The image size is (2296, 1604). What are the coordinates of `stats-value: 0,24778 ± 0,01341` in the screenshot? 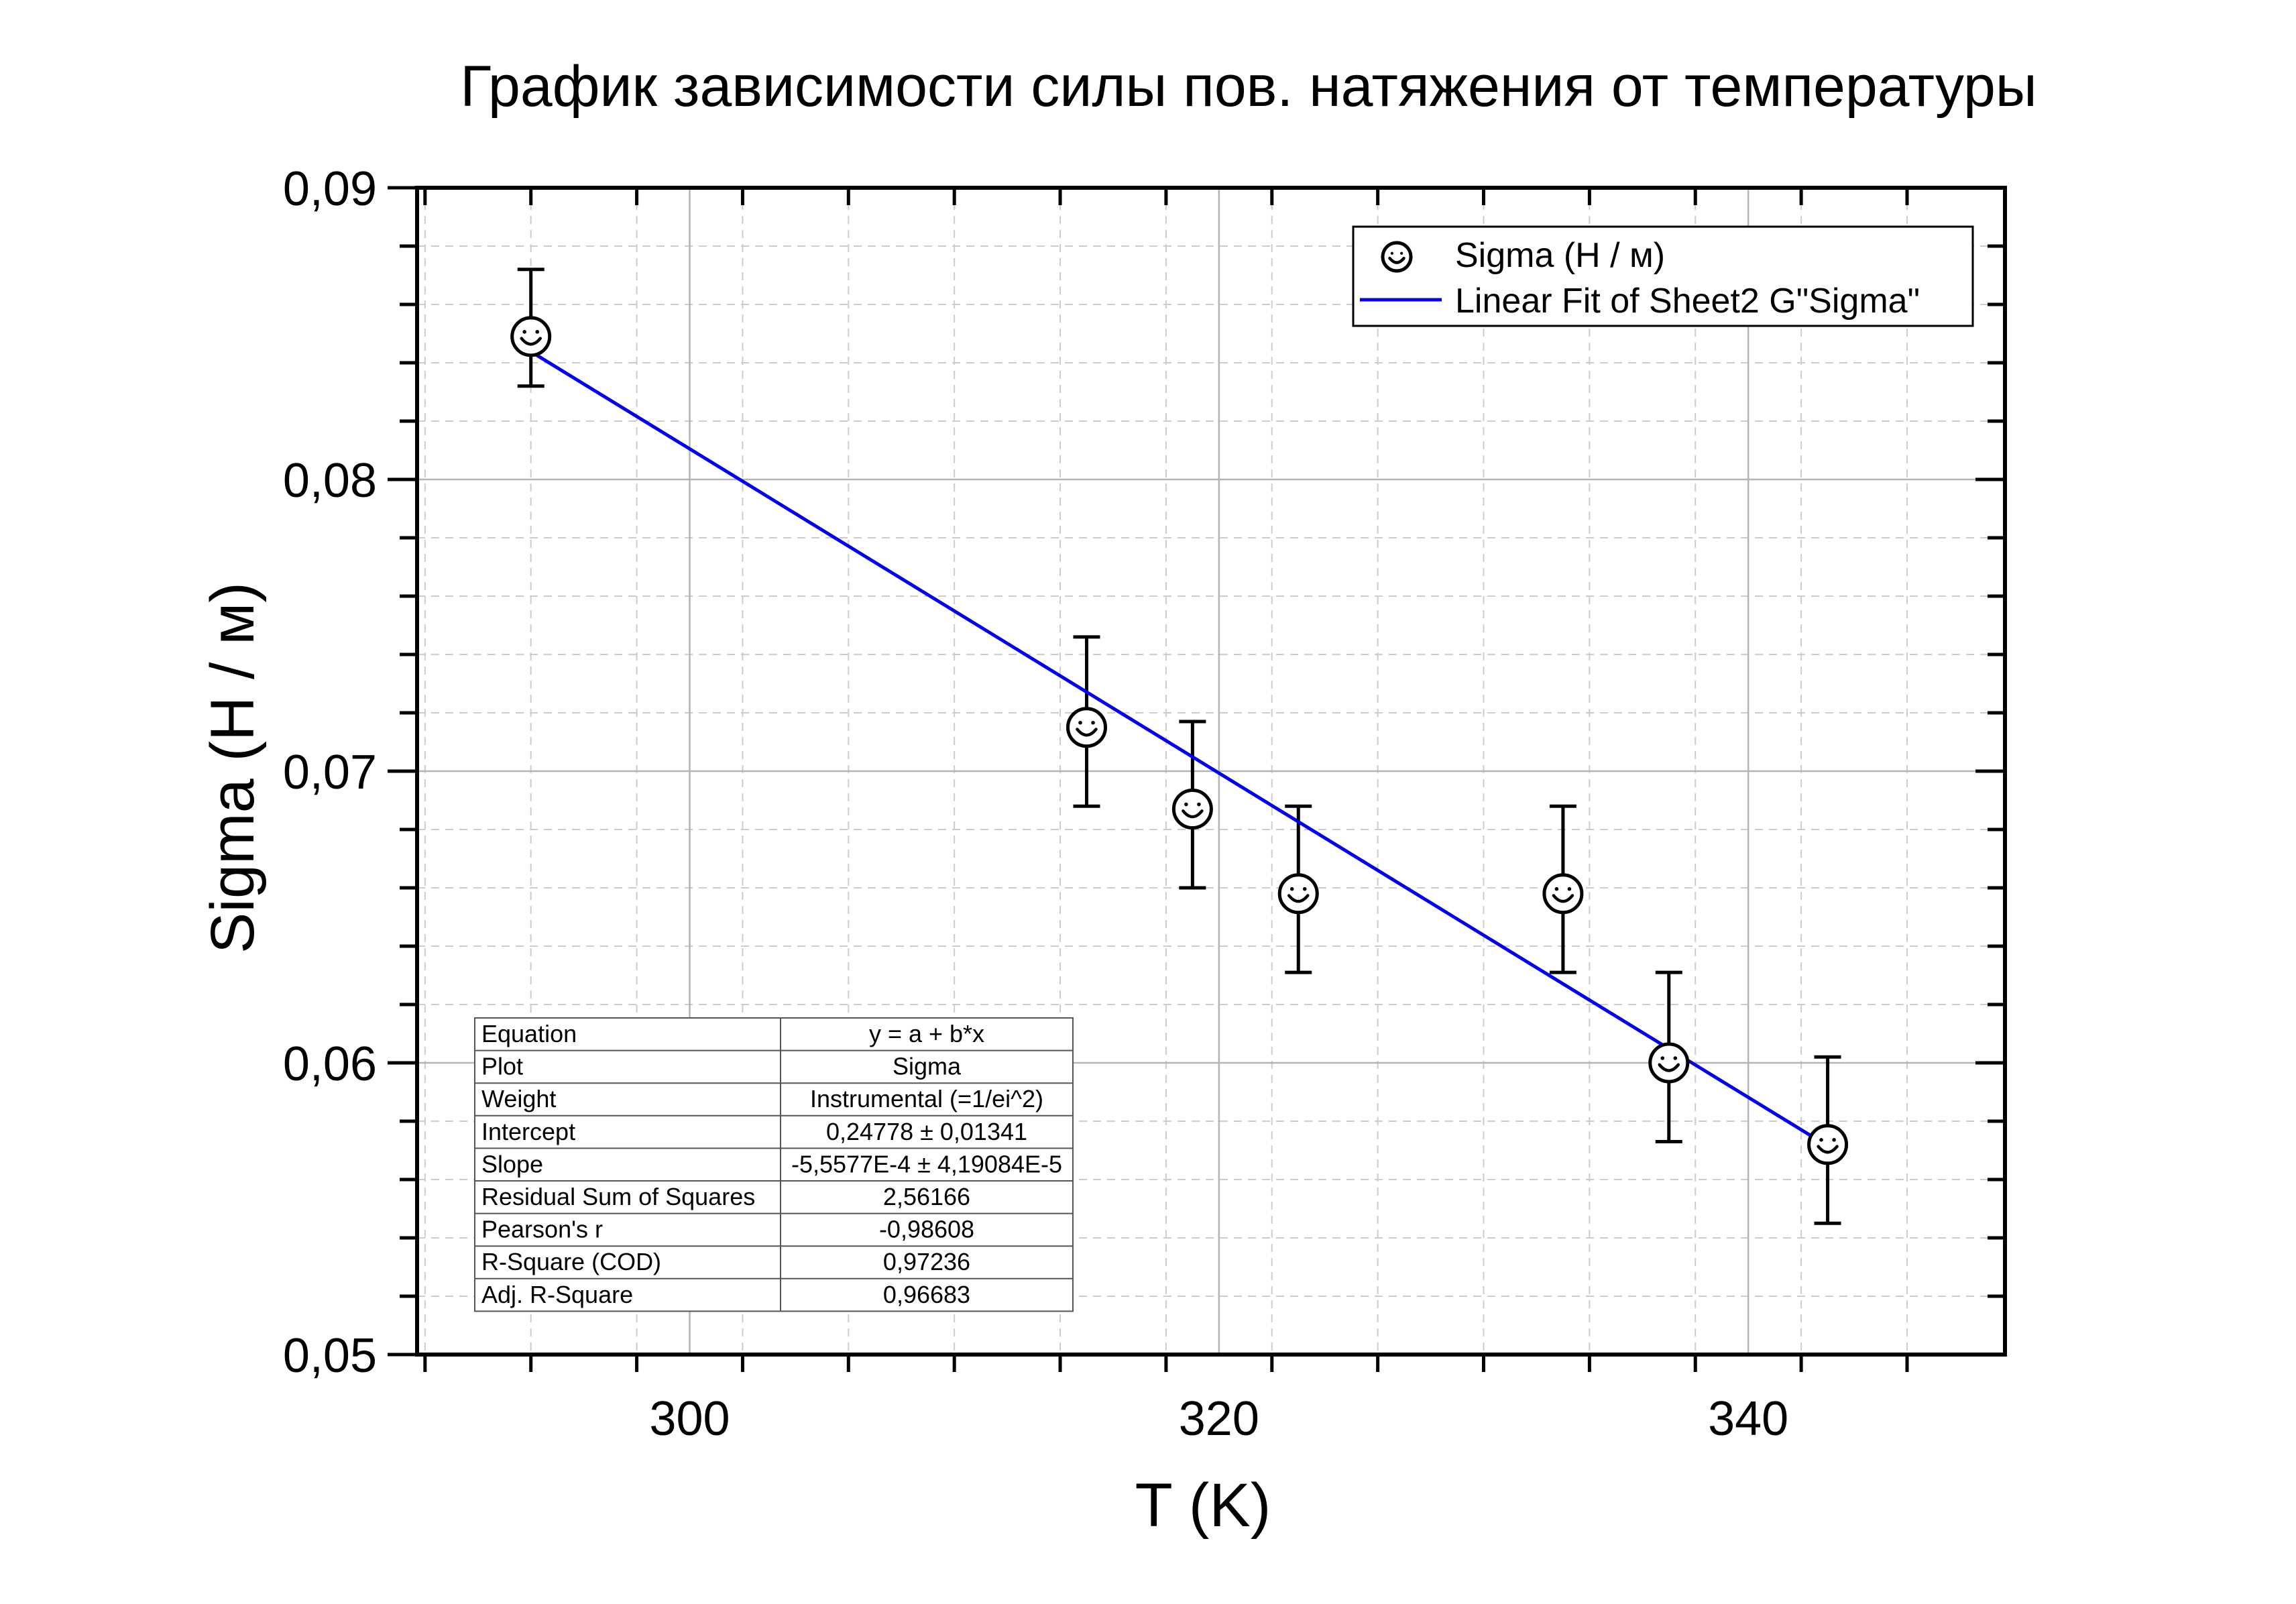 It's located at (926, 1131).